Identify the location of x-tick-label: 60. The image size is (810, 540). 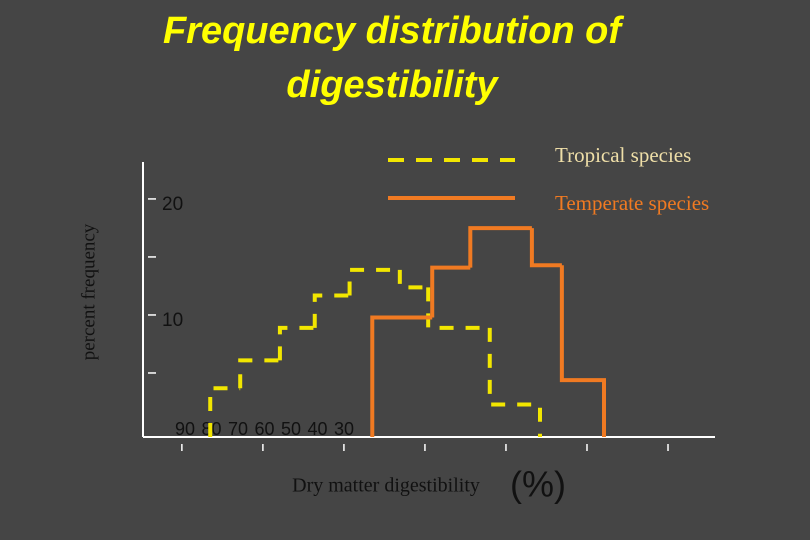
(265, 429).